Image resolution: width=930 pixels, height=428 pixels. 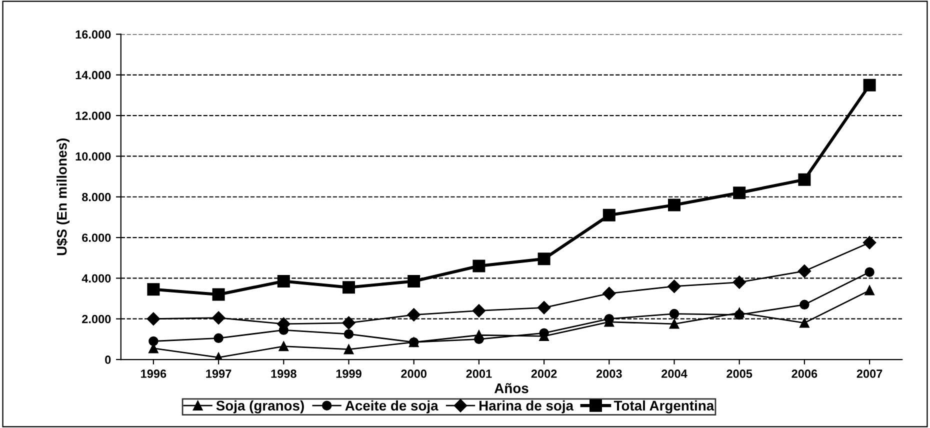 What do you see at coordinates (739, 374) in the screenshot?
I see `x-tick-label: 2005` at bounding box center [739, 374].